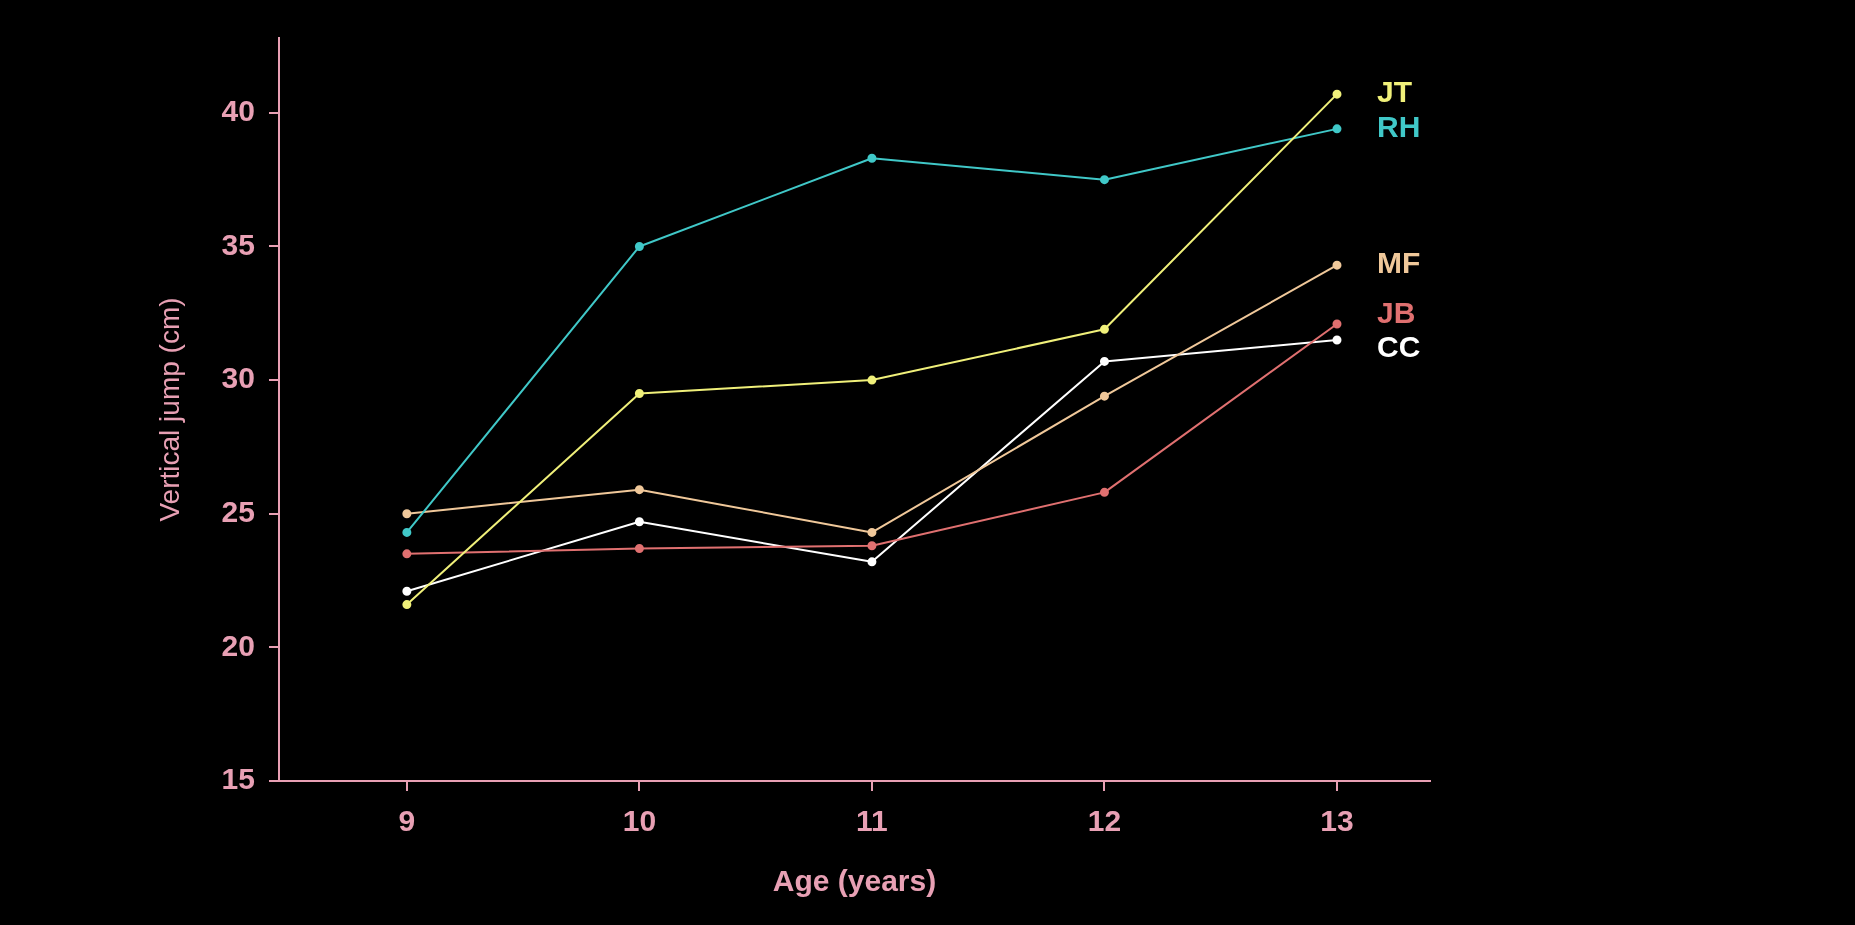  What do you see at coordinates (238, 378) in the screenshot?
I see `y-tick-label: 30` at bounding box center [238, 378].